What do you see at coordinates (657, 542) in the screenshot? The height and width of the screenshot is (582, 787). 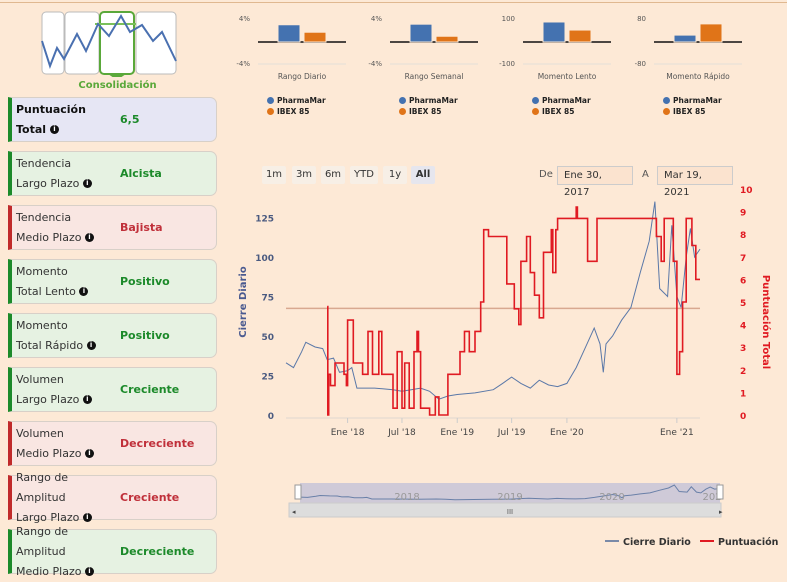 I see `legend-close-label: Cierre Diario` at bounding box center [657, 542].